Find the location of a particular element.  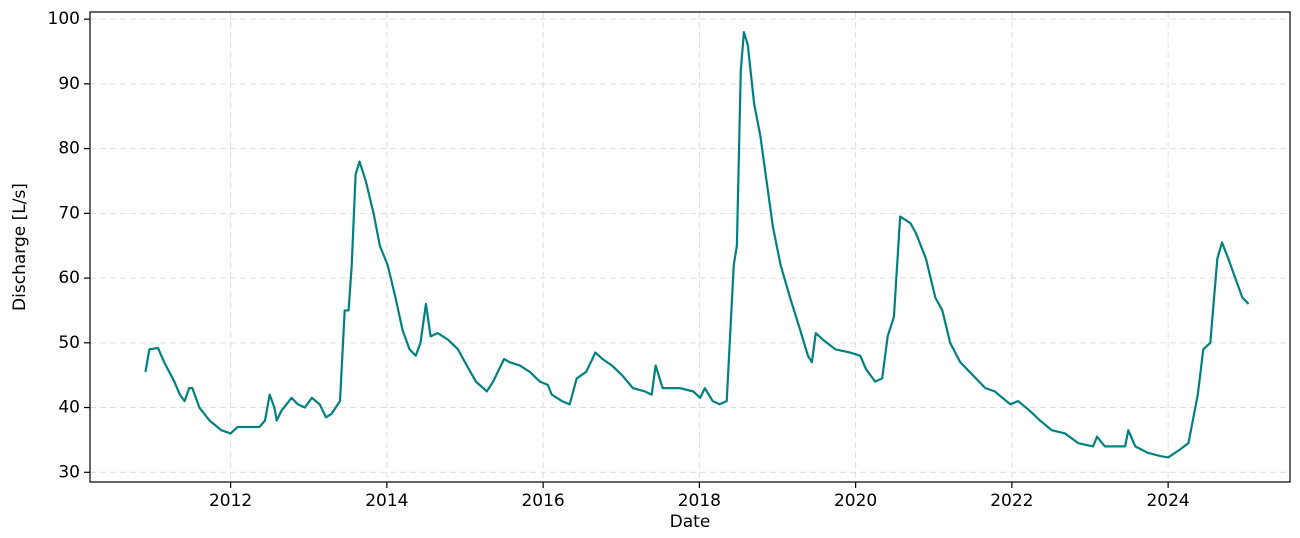

x-tick-label: 2018 is located at coordinates (699, 501).